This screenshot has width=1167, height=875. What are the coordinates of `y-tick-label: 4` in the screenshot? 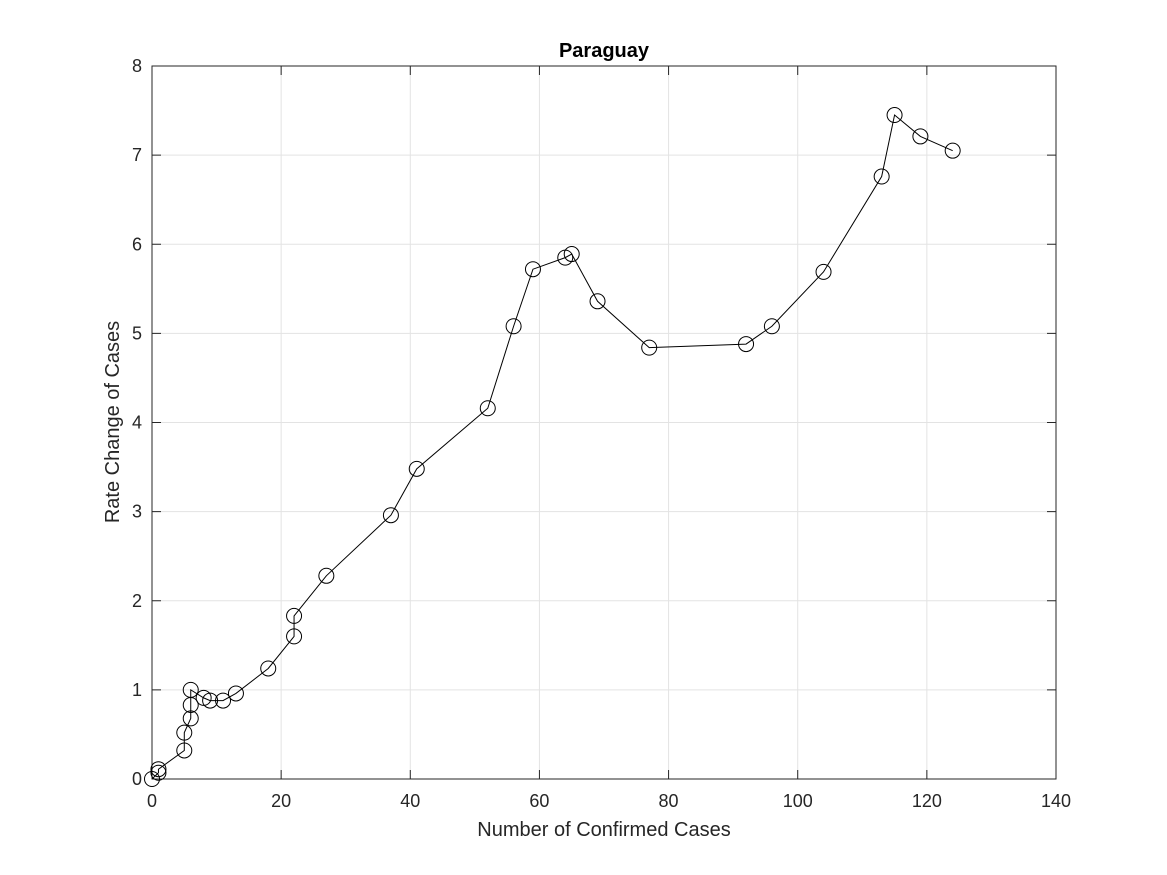 It's located at (137, 423).